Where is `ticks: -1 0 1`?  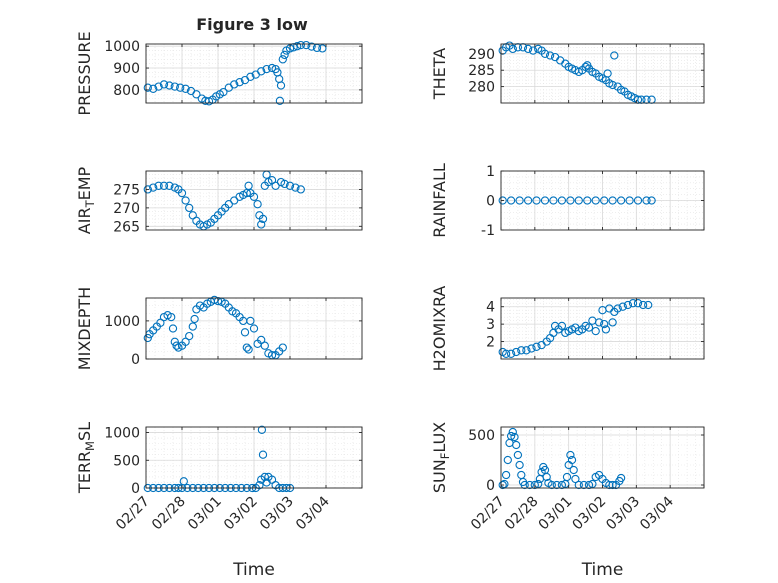
ticks: -1 0 1 is located at coordinates (593, 201).